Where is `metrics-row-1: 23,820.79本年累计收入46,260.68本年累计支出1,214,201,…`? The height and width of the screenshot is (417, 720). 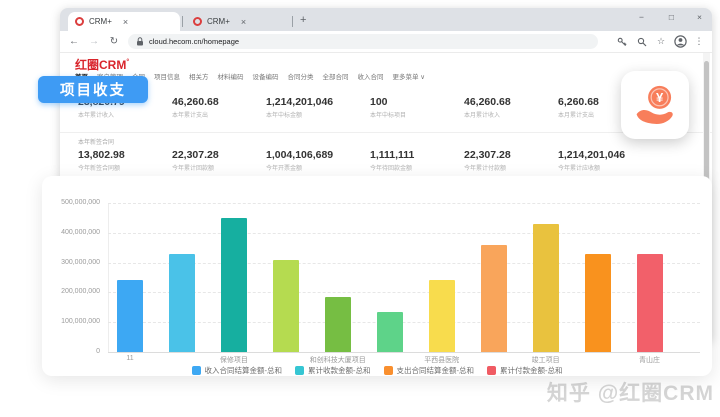 metrics-row-1: 23,820.79本年累计收入46,260.68本年累计支出1,214,201,… is located at coordinates (365, 107).